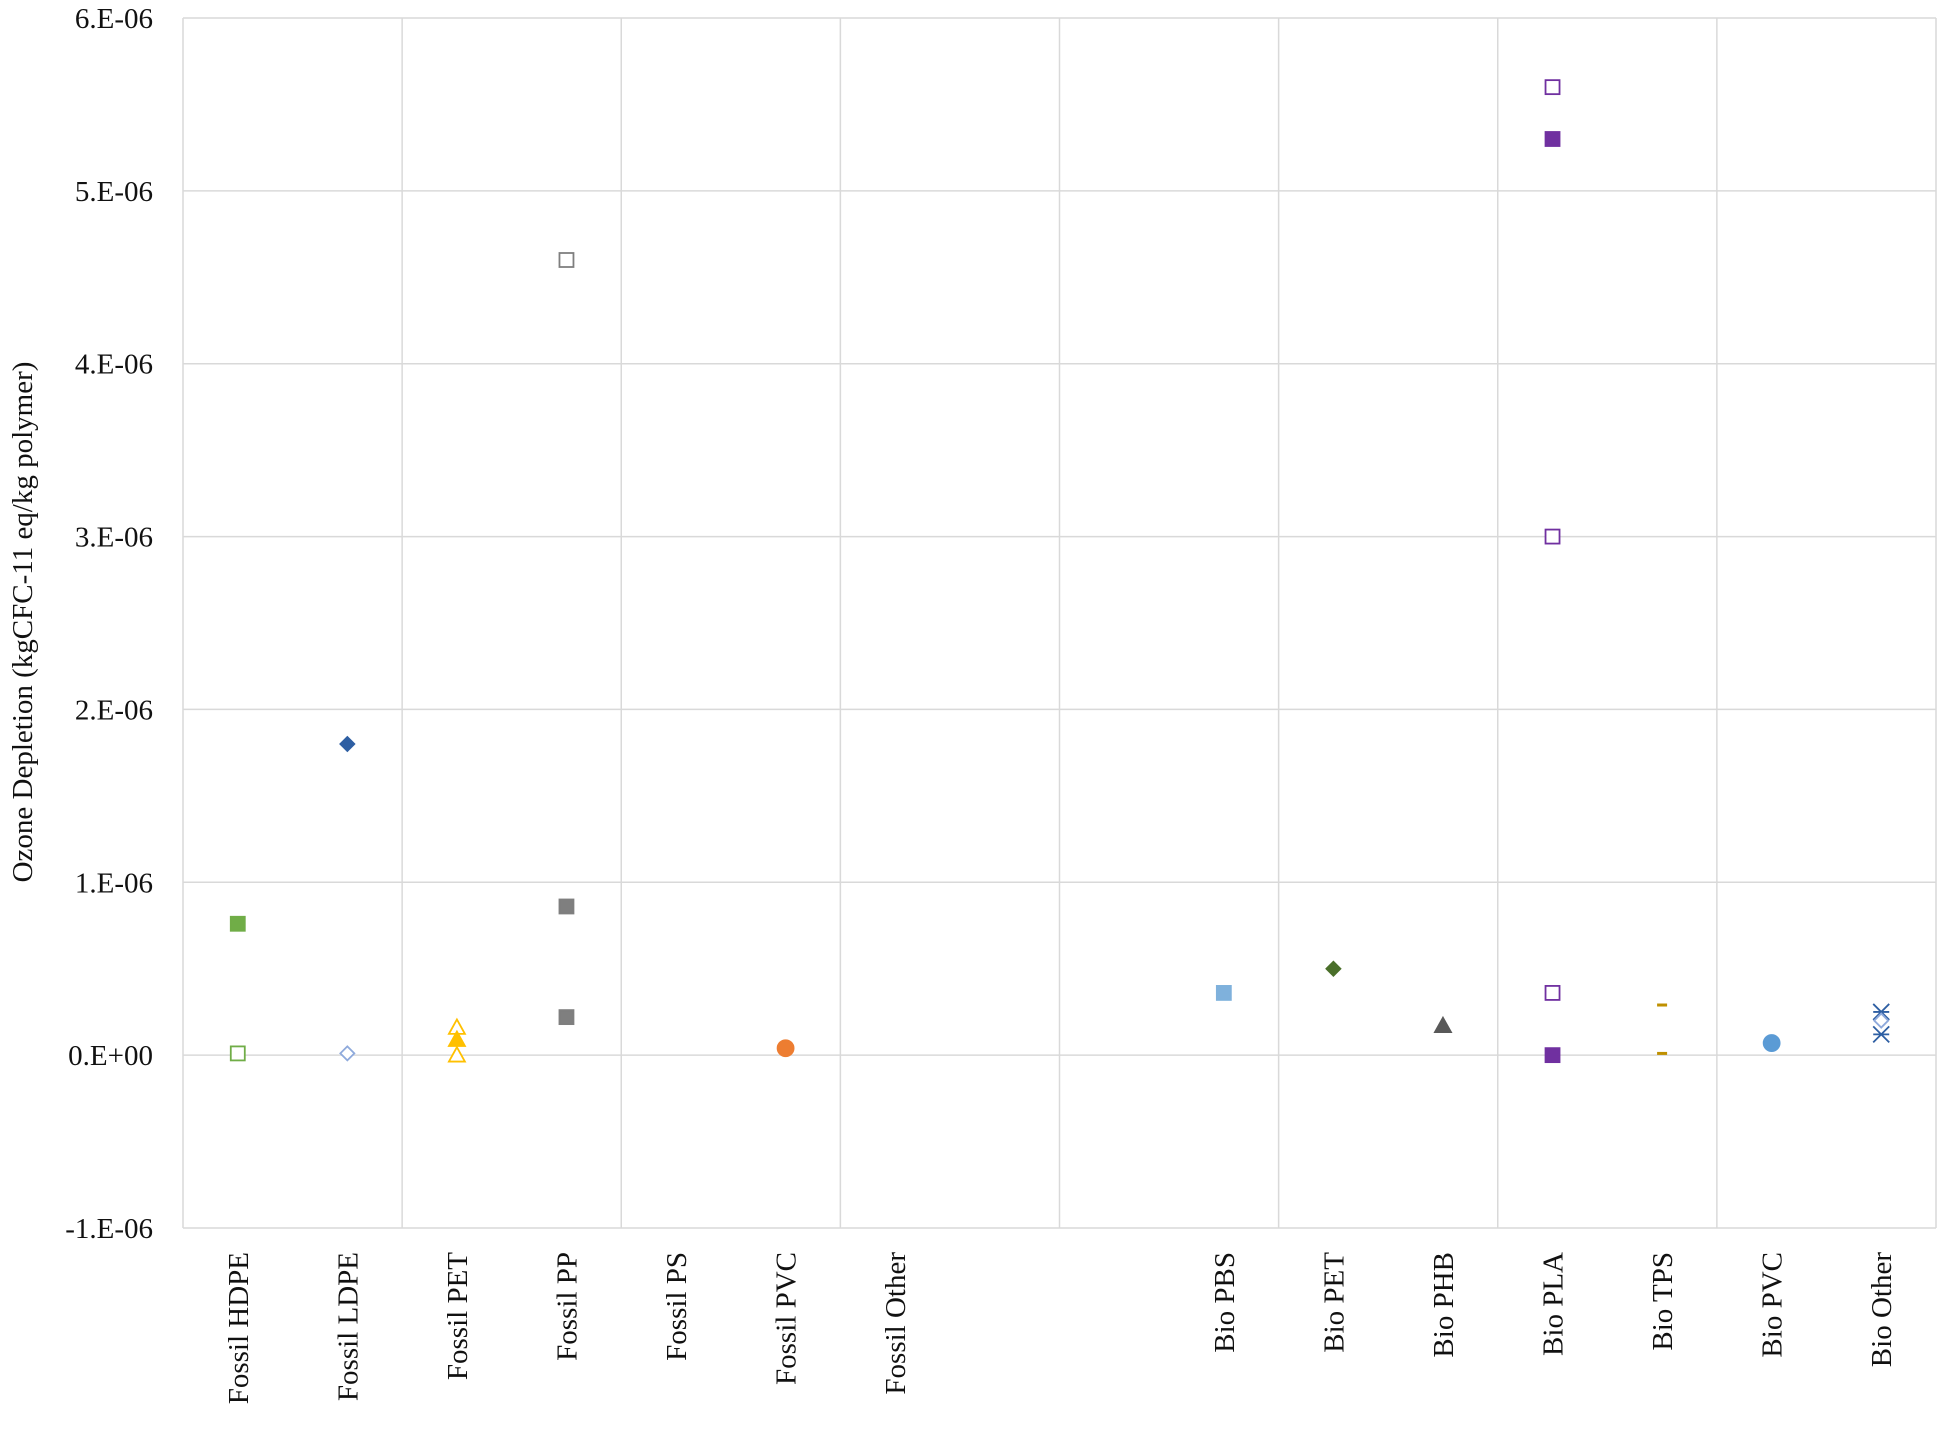 The image size is (1944, 1435). Describe the element at coordinates (348, 1326) in the screenshot. I see `category-label: Fossil LDPE` at that location.